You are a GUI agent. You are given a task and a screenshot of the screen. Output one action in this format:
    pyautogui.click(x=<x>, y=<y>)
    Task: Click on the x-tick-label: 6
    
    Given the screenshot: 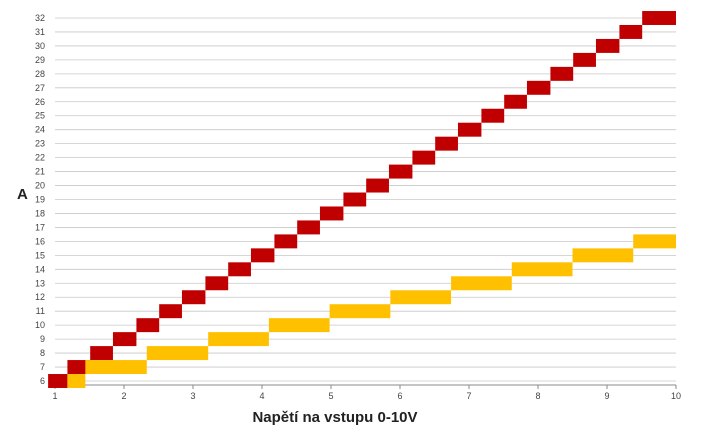 What is the action you would take?
    pyautogui.click(x=399, y=396)
    